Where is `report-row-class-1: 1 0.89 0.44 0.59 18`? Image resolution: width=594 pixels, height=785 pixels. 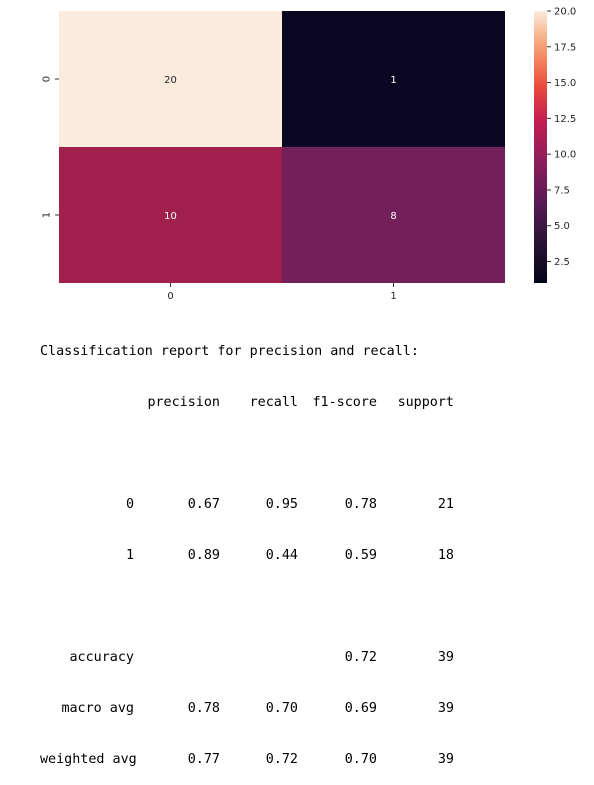 report-row-class-1: 1 0.89 0.44 0.59 18 is located at coordinates (247, 555).